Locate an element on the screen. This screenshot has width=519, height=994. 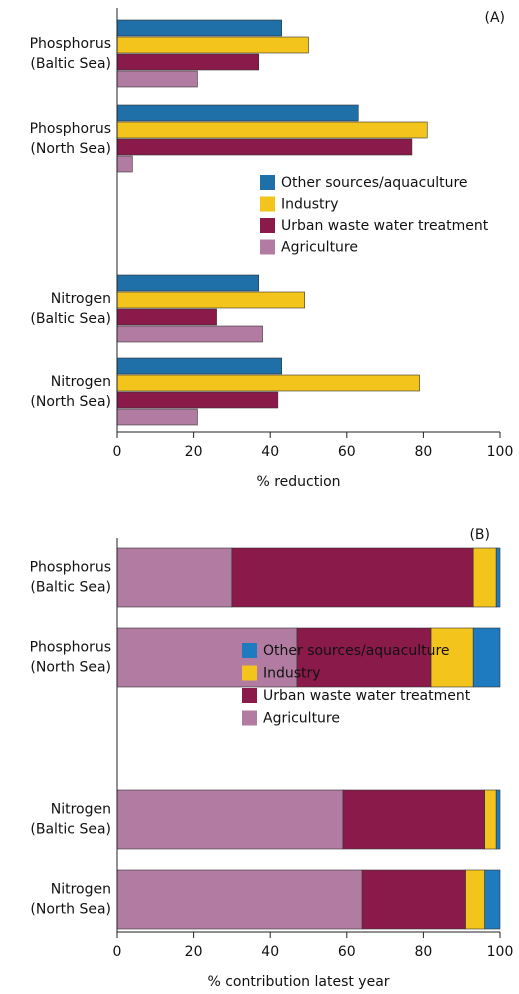
x-axis-label: % reduction is located at coordinates (298, 482).